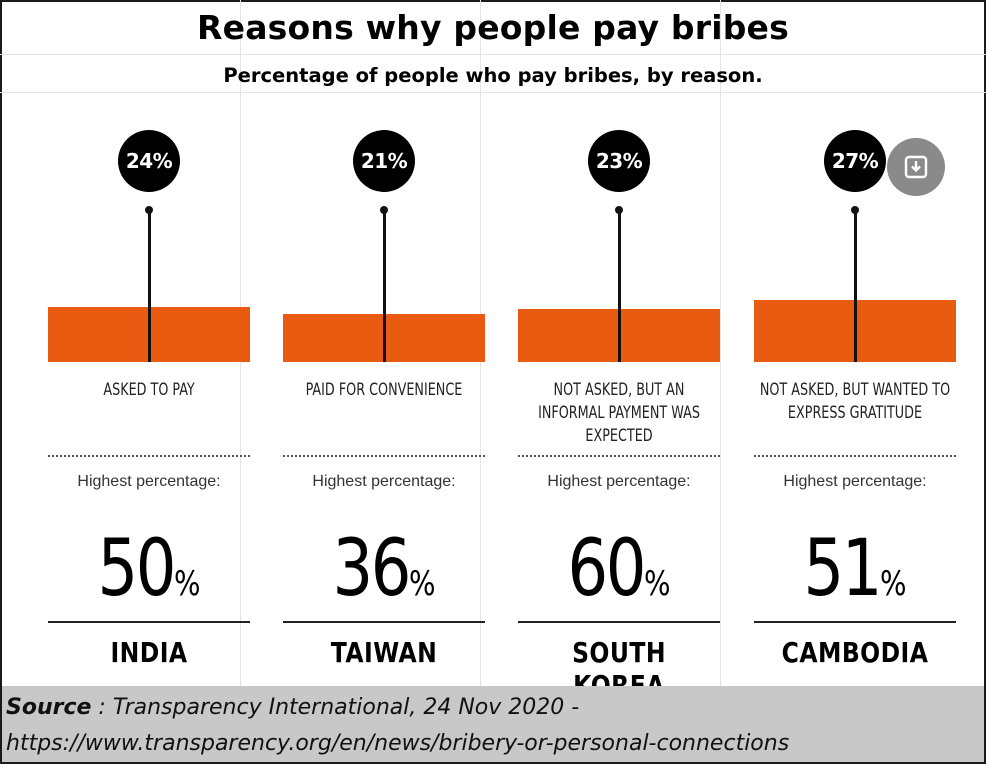 The height and width of the screenshot is (764, 986). Describe the element at coordinates (855, 161) in the screenshot. I see `value-badge: 27%` at that location.